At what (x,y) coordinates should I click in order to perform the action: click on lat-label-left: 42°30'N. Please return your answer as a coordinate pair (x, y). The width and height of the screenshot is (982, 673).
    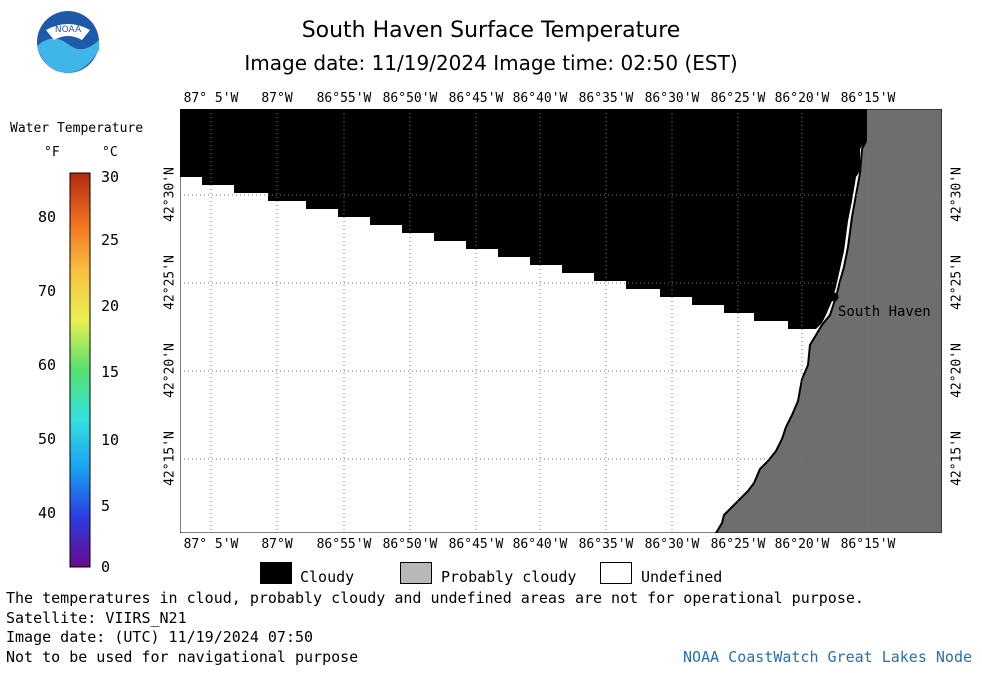
    Looking at the image, I should click on (170, 194).